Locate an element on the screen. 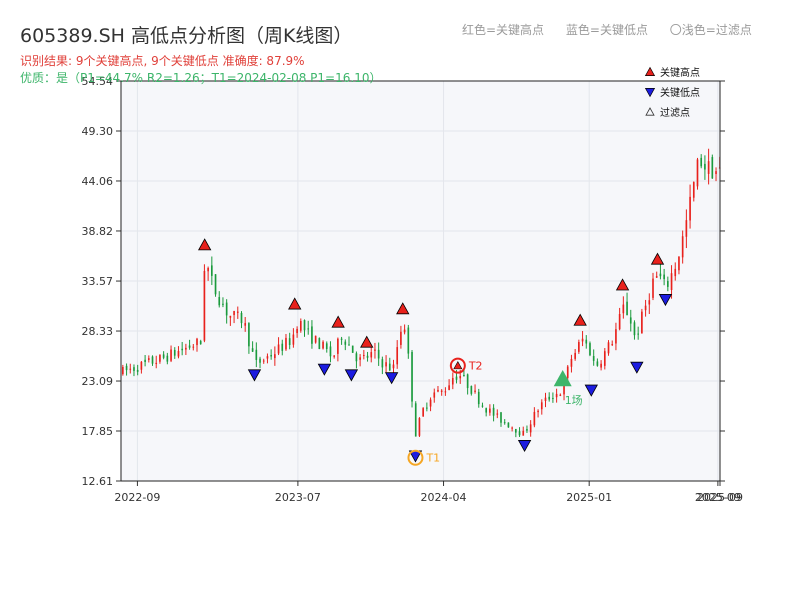  y-tick-label: 38.82 is located at coordinates (98, 231).